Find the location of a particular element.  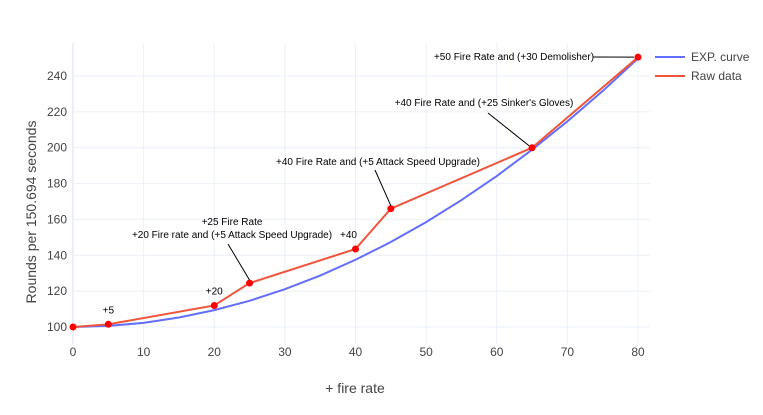

legend-item-raw-data: Raw data is located at coordinates (698, 76).